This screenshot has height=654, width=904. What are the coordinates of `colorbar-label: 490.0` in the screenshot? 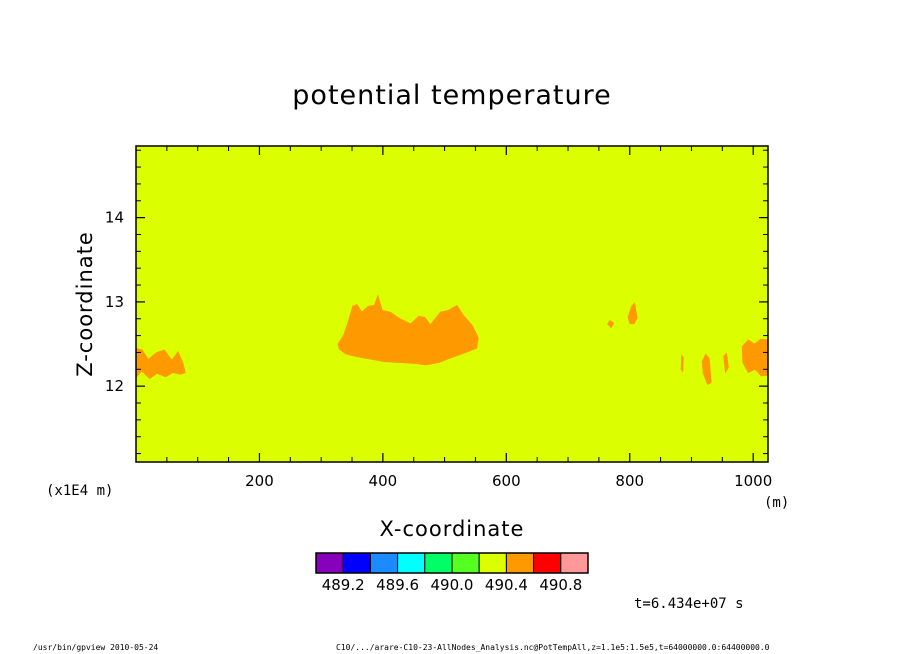 It's located at (452, 585).